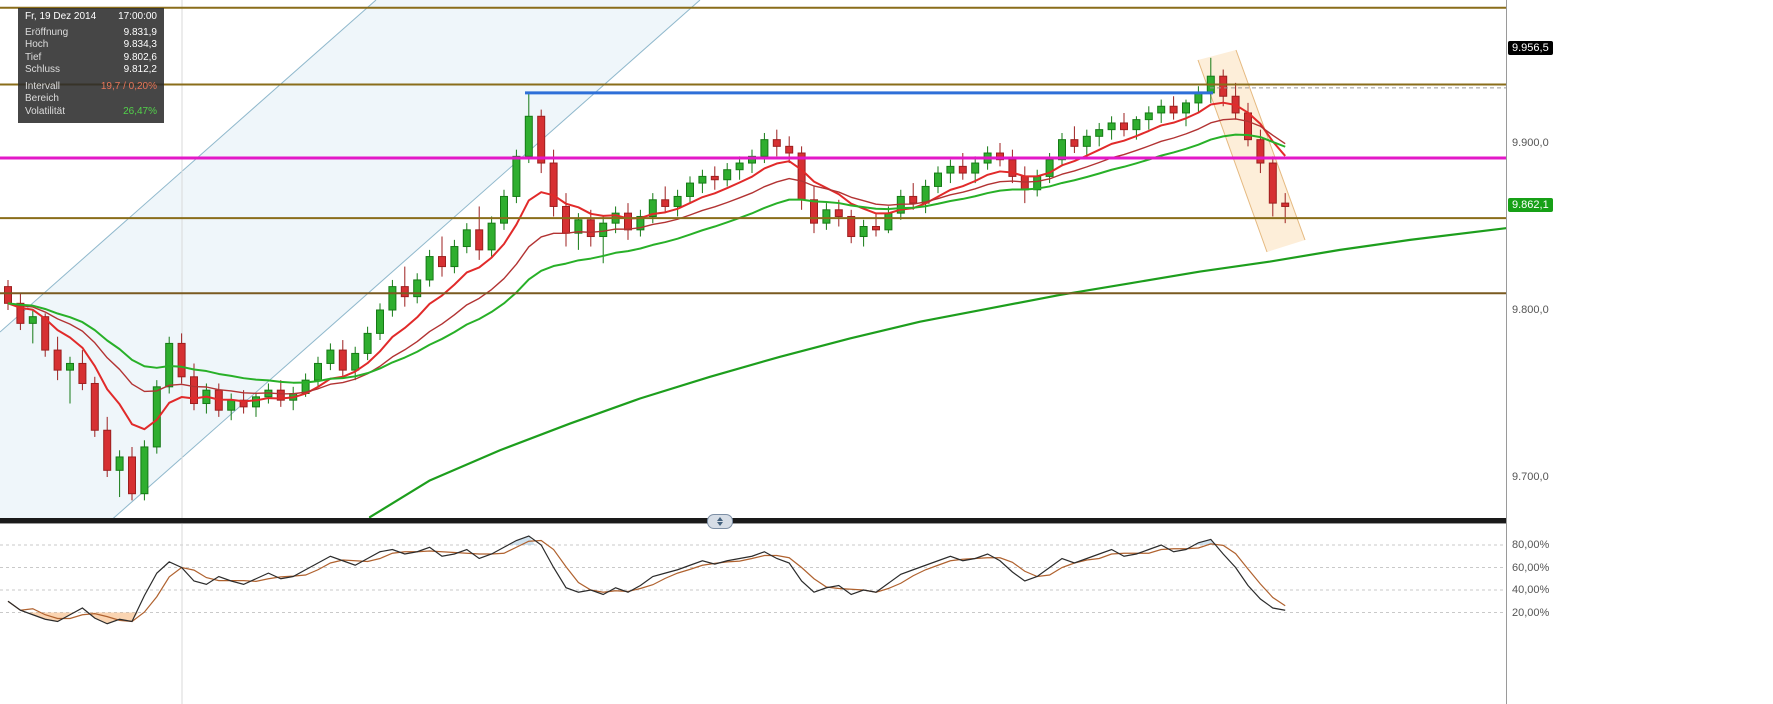 The width and height of the screenshot is (1773, 704). What do you see at coordinates (91, 45) in the screenshot?
I see `legend-row-hoch: Hoch 9.834,3` at bounding box center [91, 45].